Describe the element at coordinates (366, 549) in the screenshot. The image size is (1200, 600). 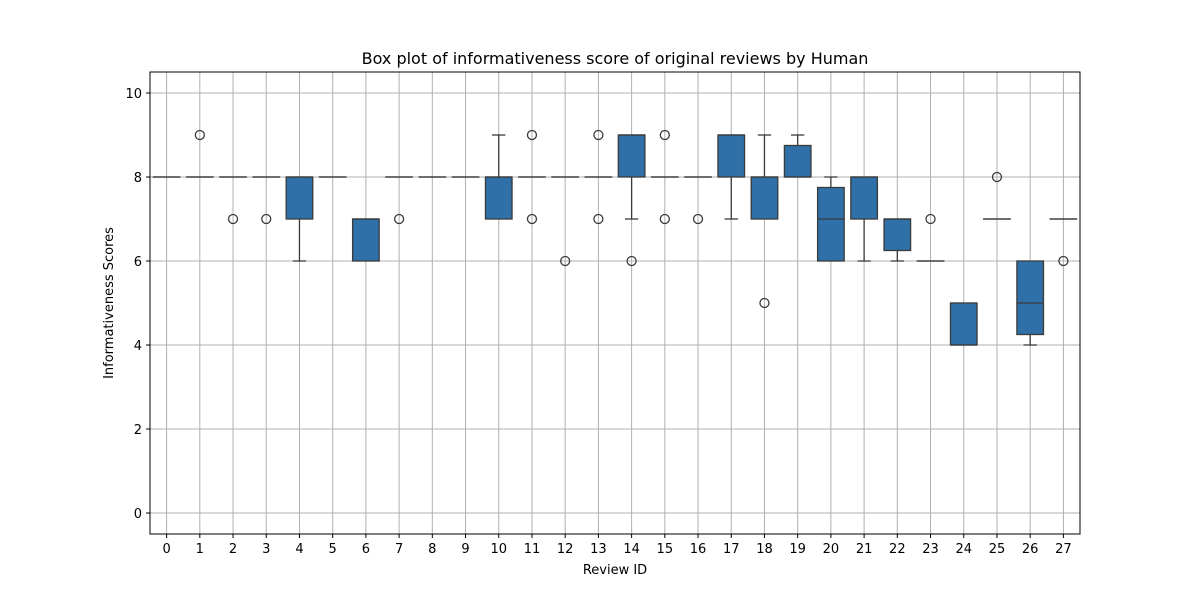
I see `x-tick-label: 6` at that location.